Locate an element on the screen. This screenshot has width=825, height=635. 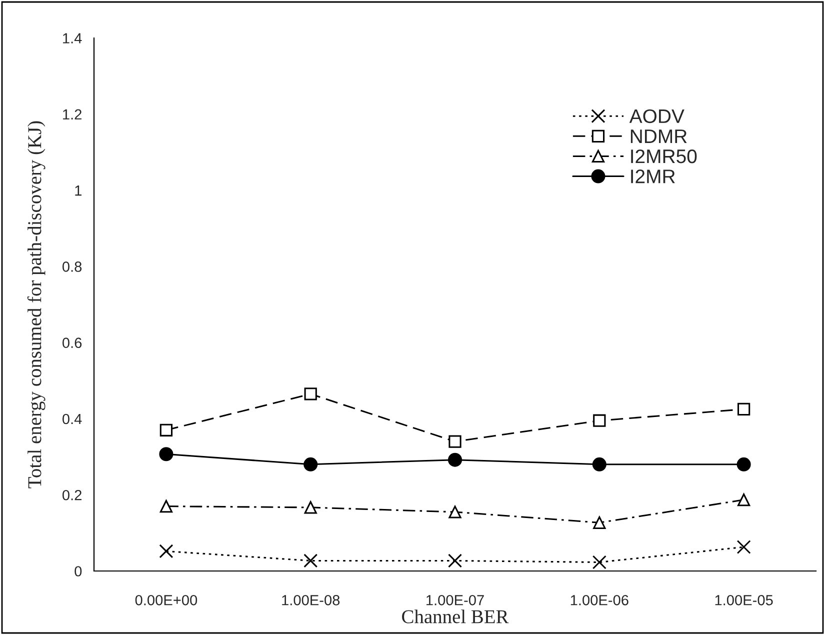
y-tick-label: 1 is located at coordinates (78, 191).